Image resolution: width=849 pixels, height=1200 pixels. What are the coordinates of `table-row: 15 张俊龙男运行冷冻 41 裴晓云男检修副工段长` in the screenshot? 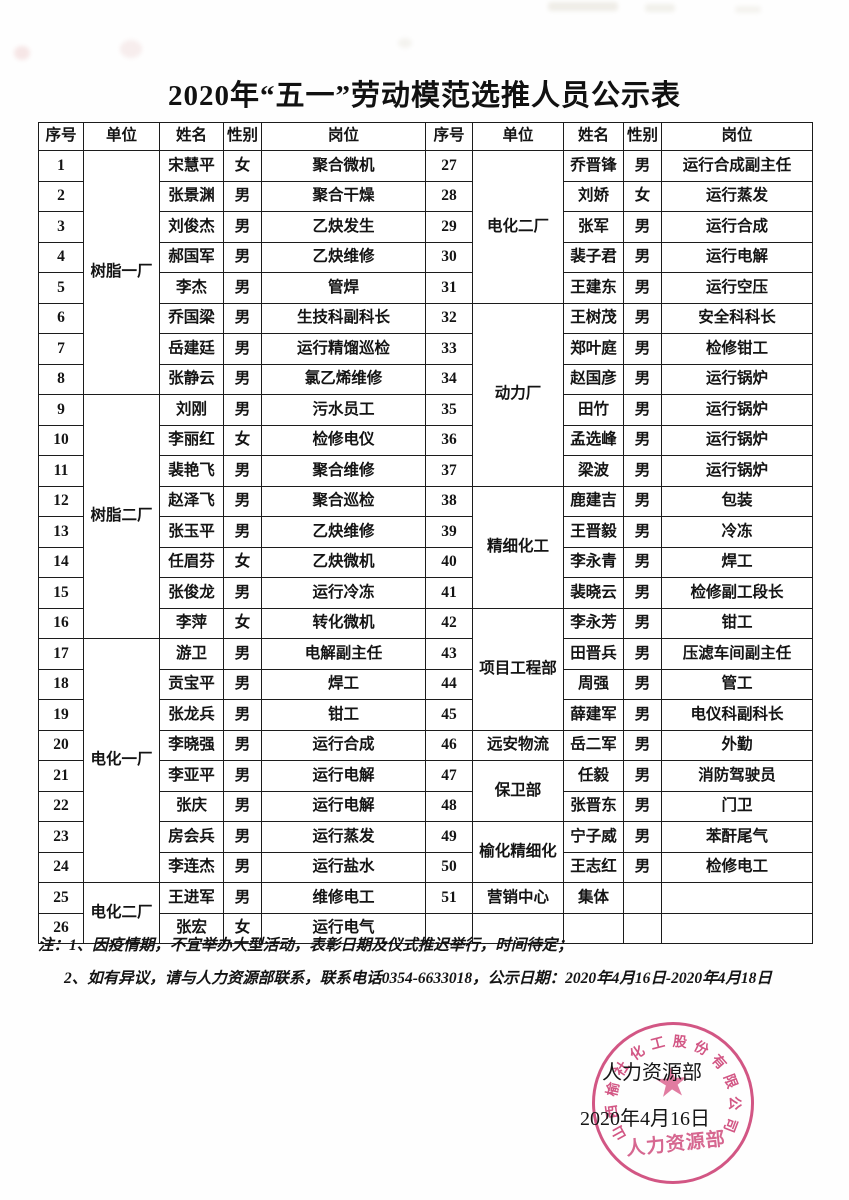 It's located at (425, 593).